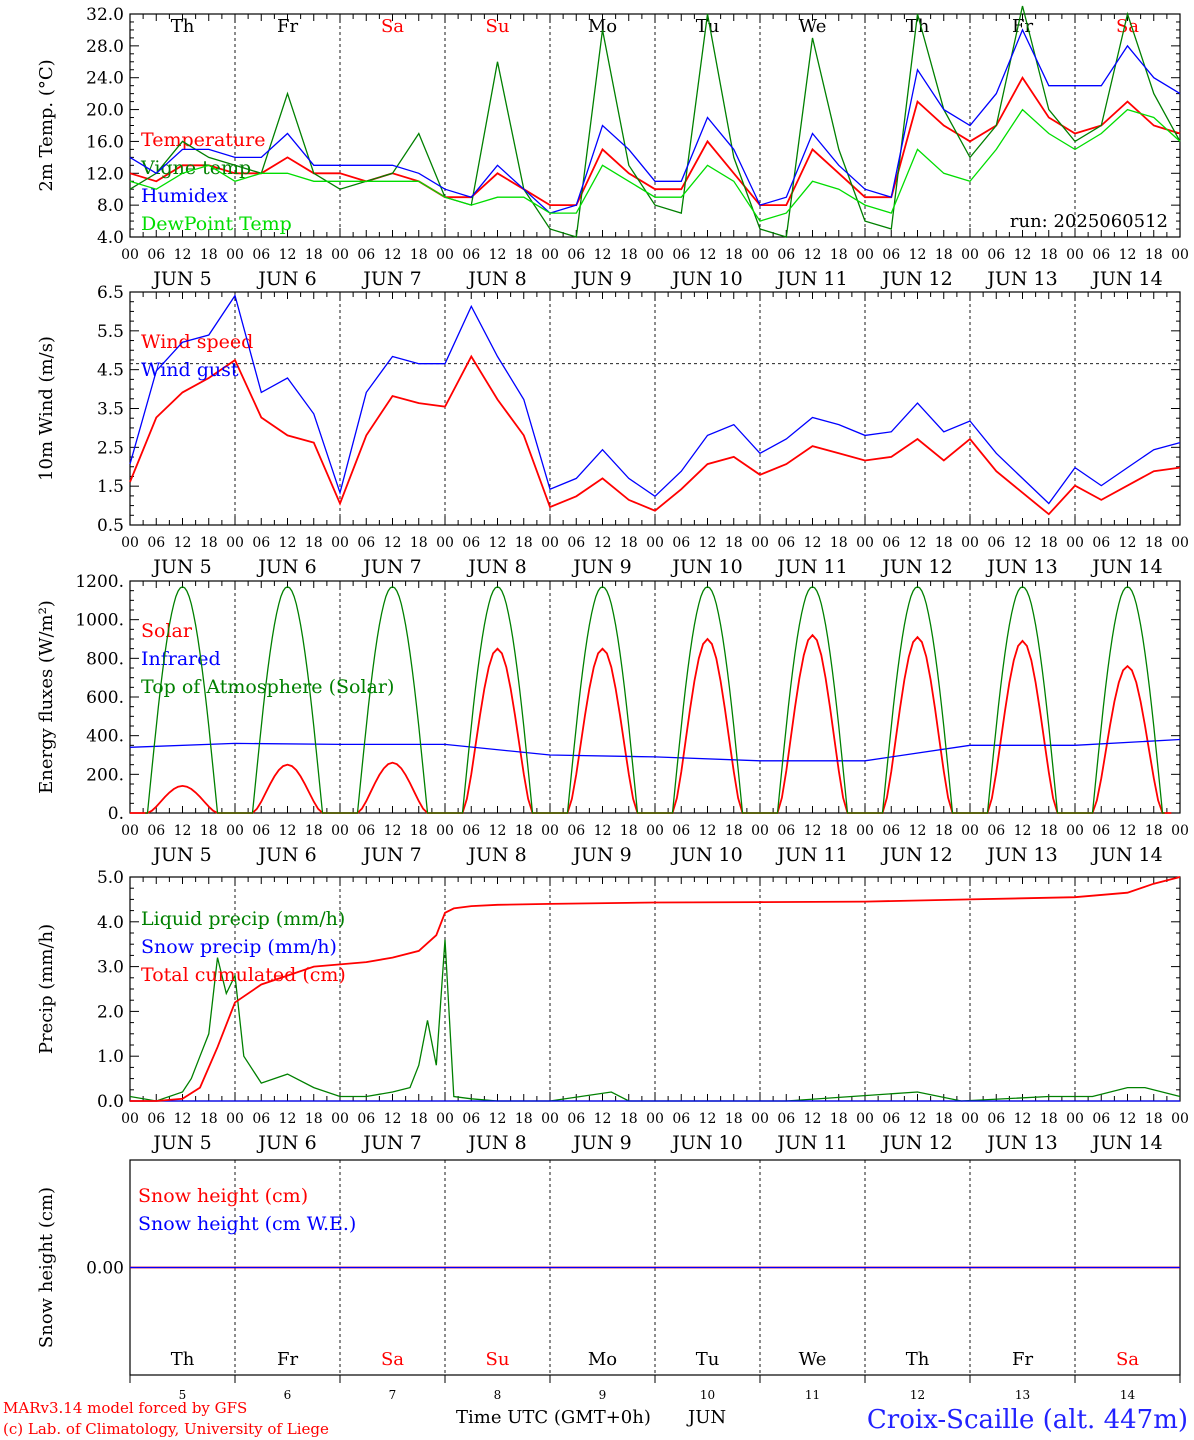 This screenshot has width=1194, height=1440. Describe the element at coordinates (105, 775) in the screenshot. I see `y-tick-label: 200.` at that location.